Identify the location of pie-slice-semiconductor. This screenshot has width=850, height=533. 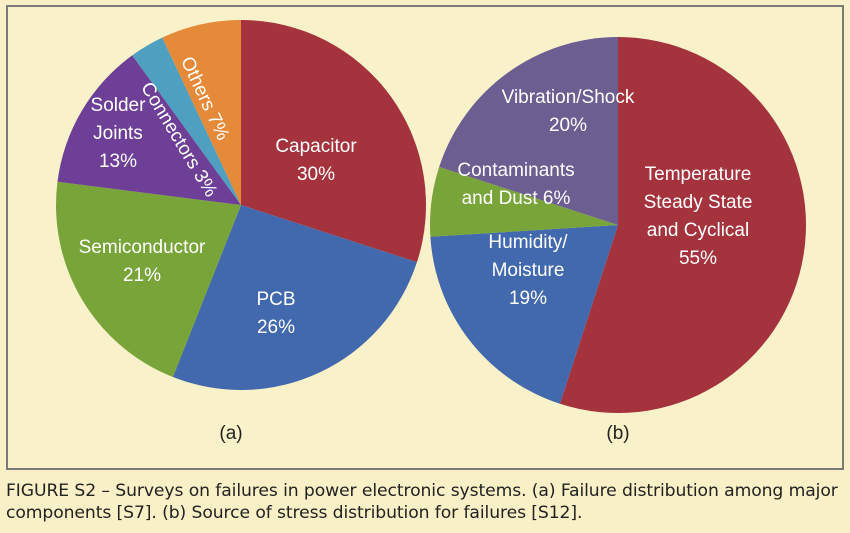
(148, 279).